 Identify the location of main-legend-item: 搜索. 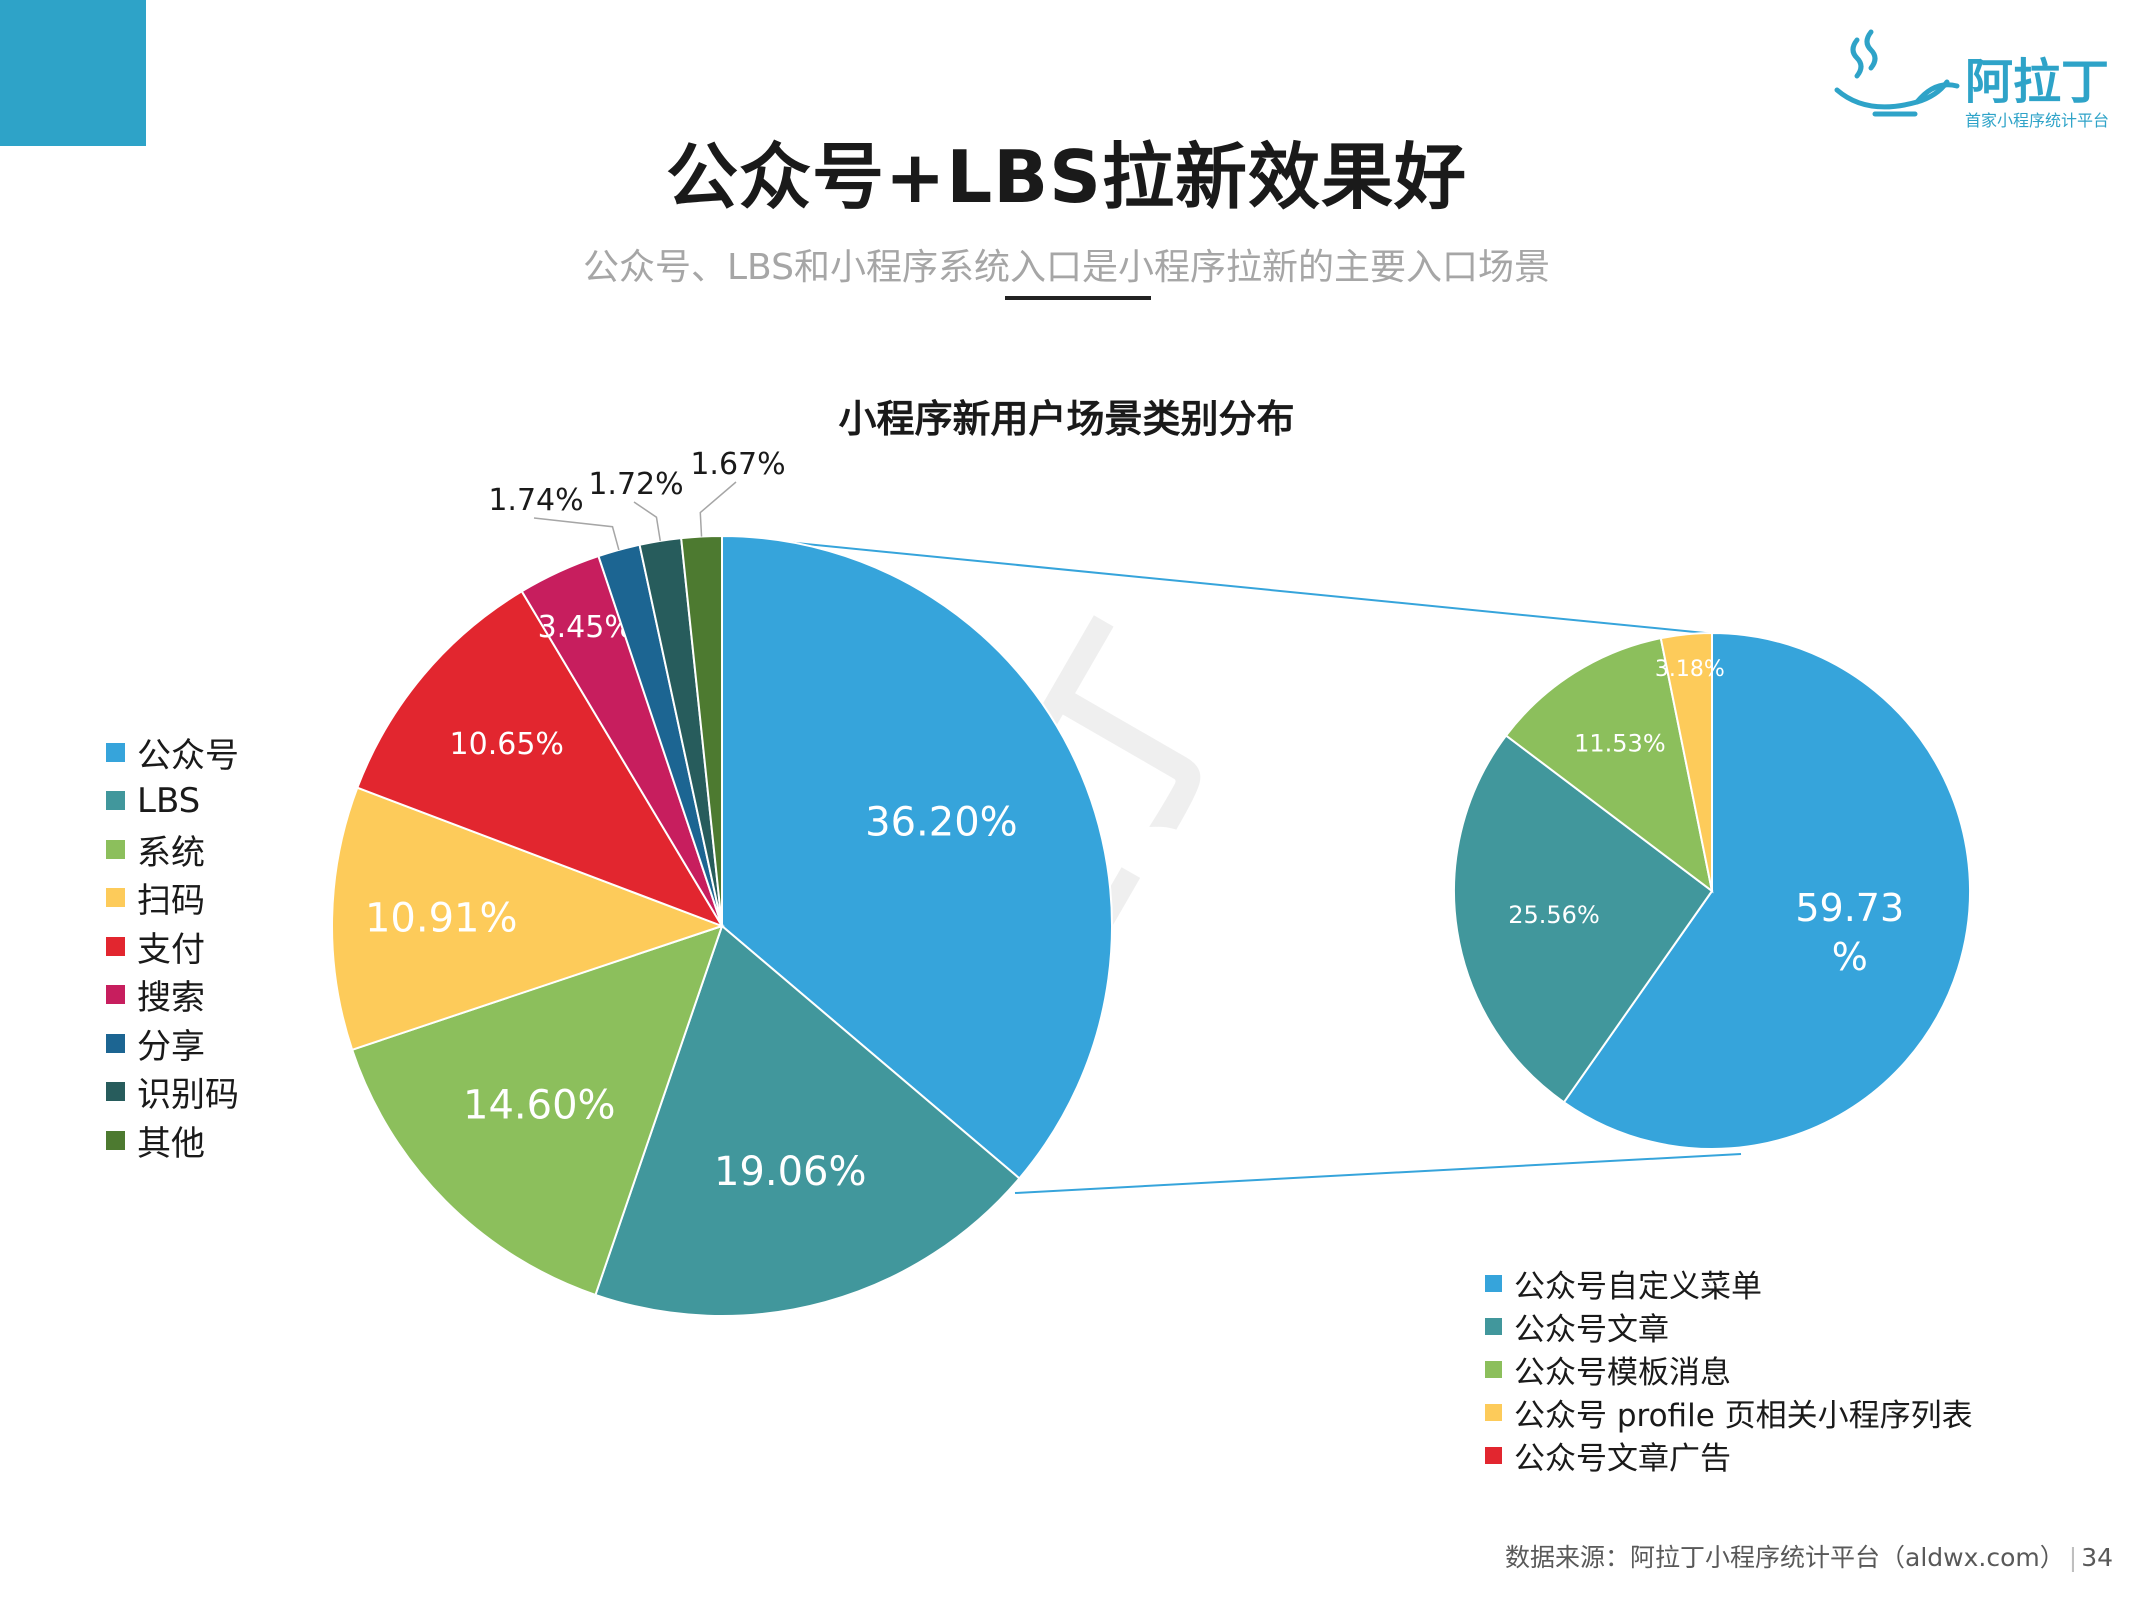
(172, 995).